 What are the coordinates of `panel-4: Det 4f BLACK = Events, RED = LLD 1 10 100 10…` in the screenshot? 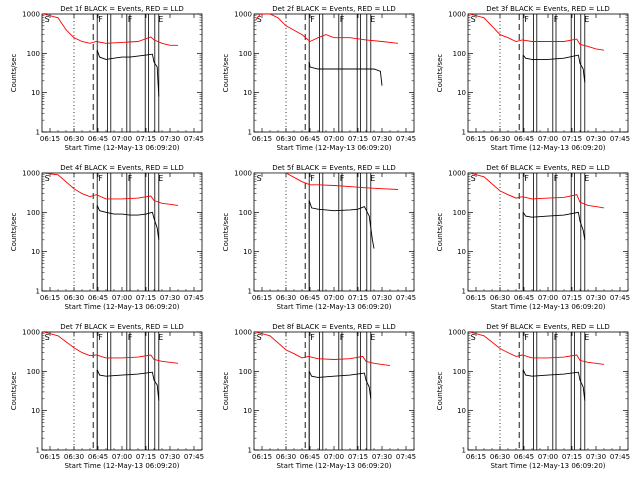 It's located at (107, 237).